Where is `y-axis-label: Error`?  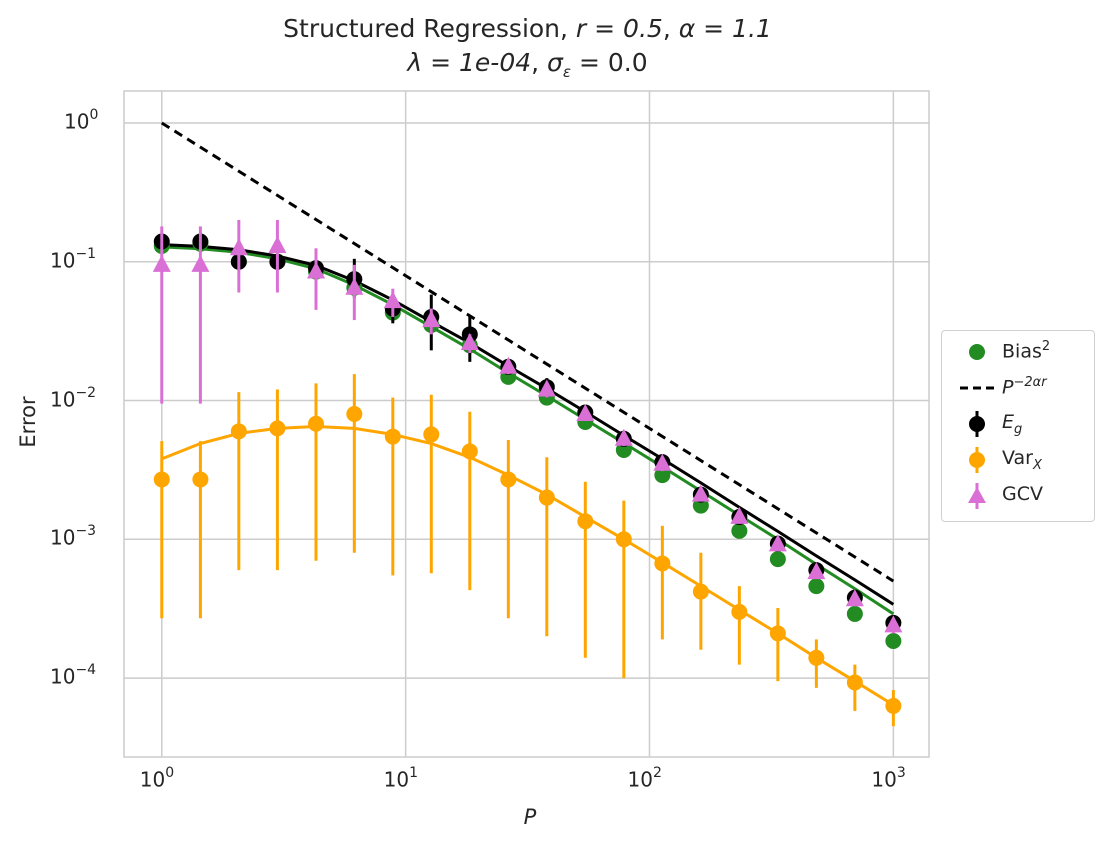 y-axis-label: Error is located at coordinates (28, 422).